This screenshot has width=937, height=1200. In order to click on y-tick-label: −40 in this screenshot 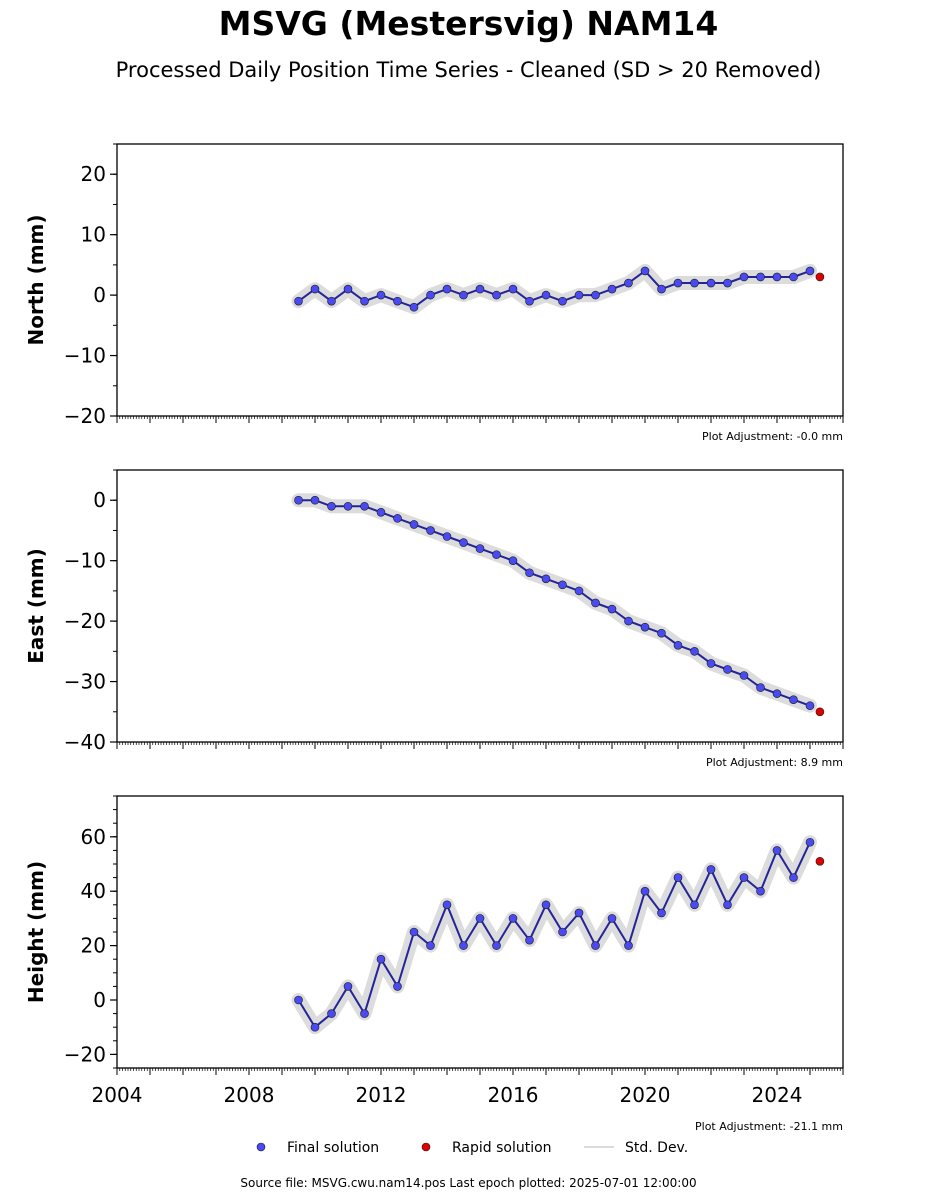, I will do `click(85, 742)`.